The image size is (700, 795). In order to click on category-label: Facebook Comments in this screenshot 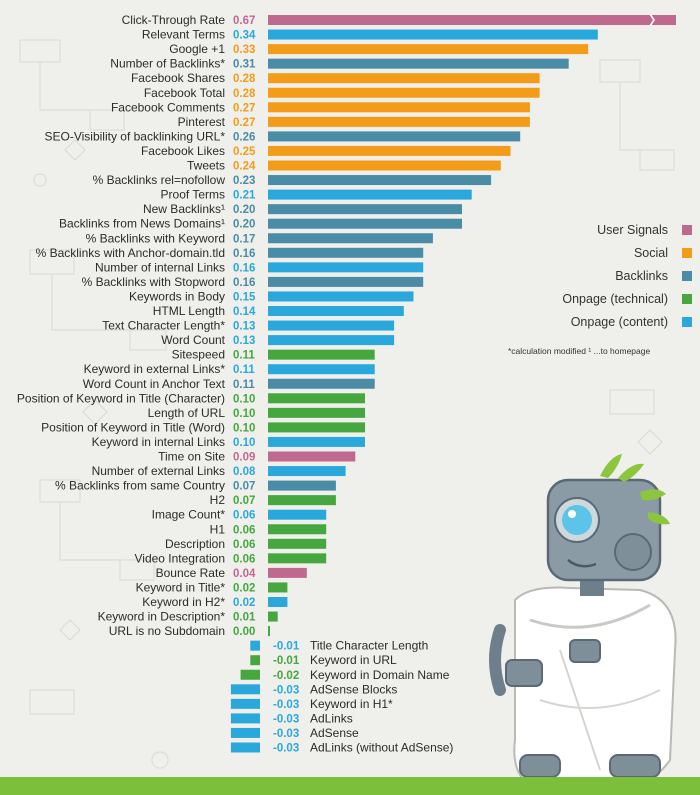, I will do `click(168, 107)`.